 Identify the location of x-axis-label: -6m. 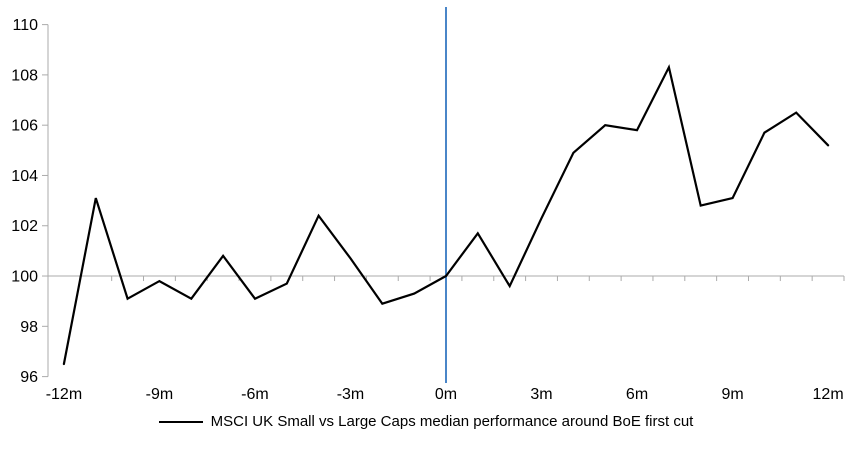
(255, 394).